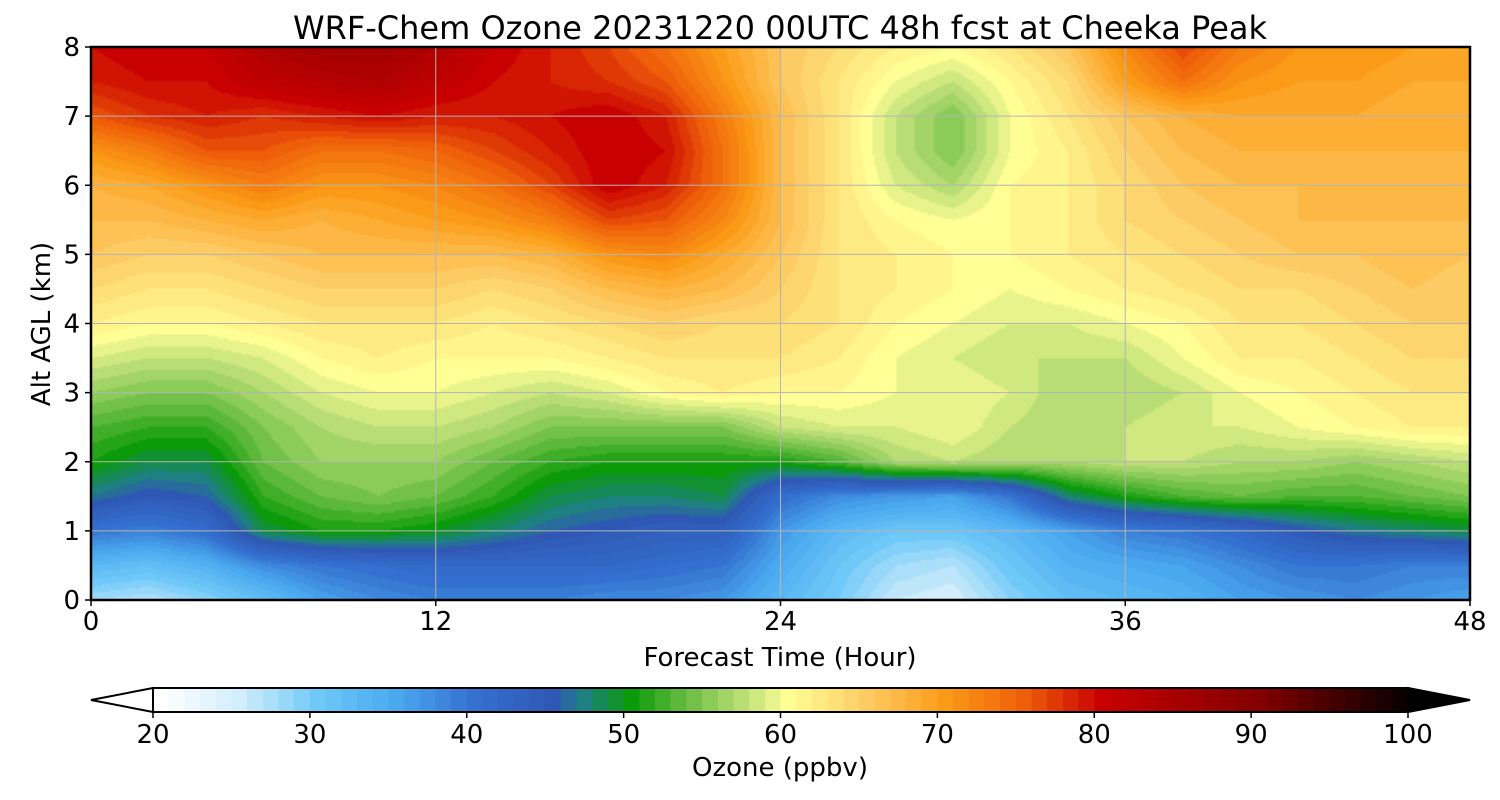  I want to click on y-tick-label: 8, so click(71, 48).